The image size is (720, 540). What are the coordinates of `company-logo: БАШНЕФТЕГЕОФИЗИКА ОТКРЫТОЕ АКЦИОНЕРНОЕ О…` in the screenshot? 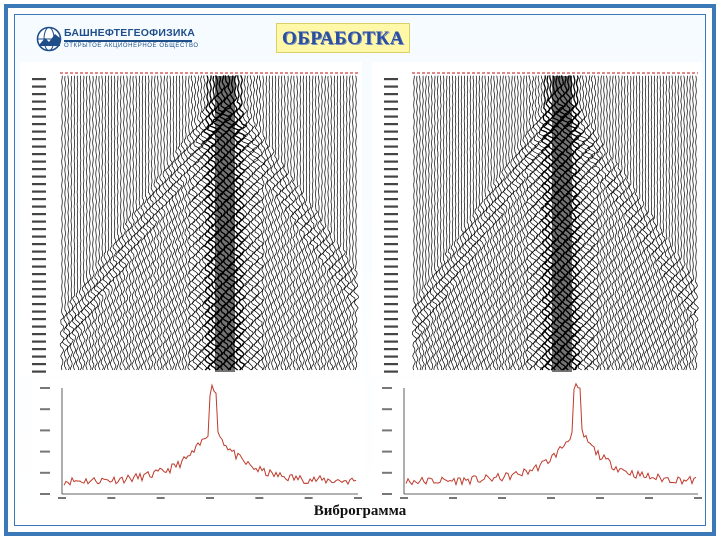 It's located at (117, 40).